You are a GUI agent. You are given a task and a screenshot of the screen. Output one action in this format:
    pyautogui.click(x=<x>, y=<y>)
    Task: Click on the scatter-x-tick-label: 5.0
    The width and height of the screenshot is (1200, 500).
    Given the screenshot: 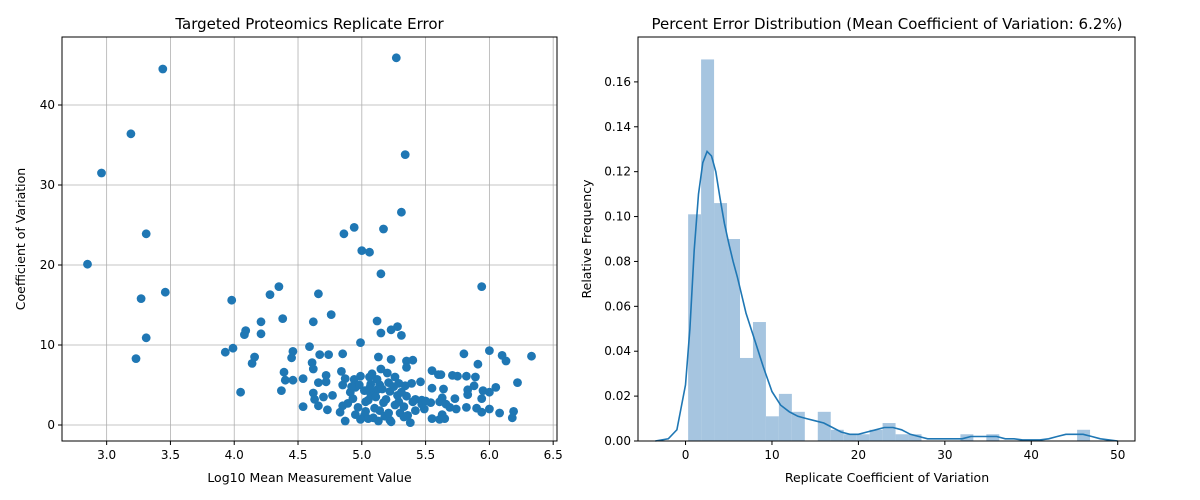 What is the action you would take?
    pyautogui.click(x=361, y=455)
    